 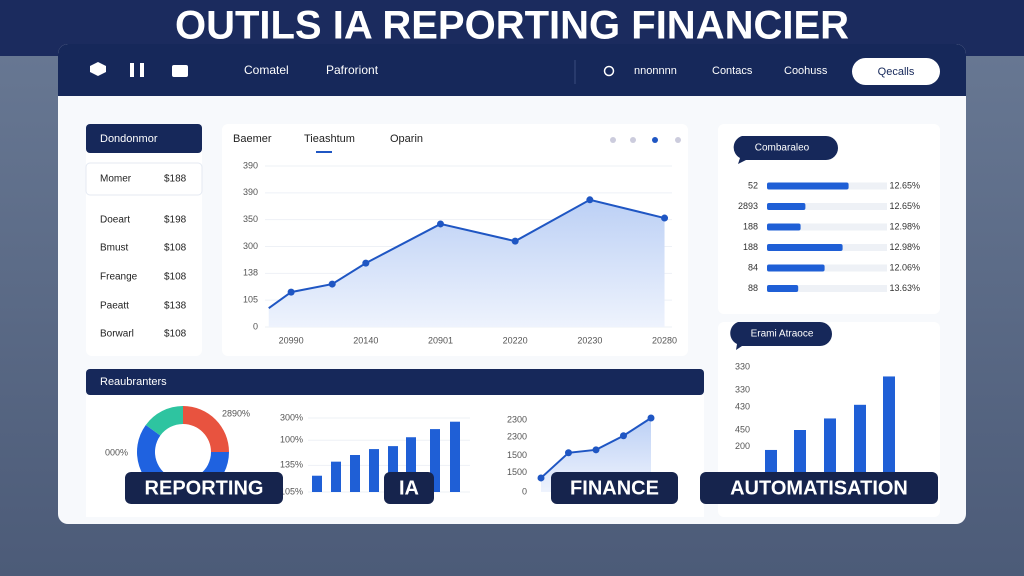 I want to click on y-tick-label: 200, so click(x=742, y=446).